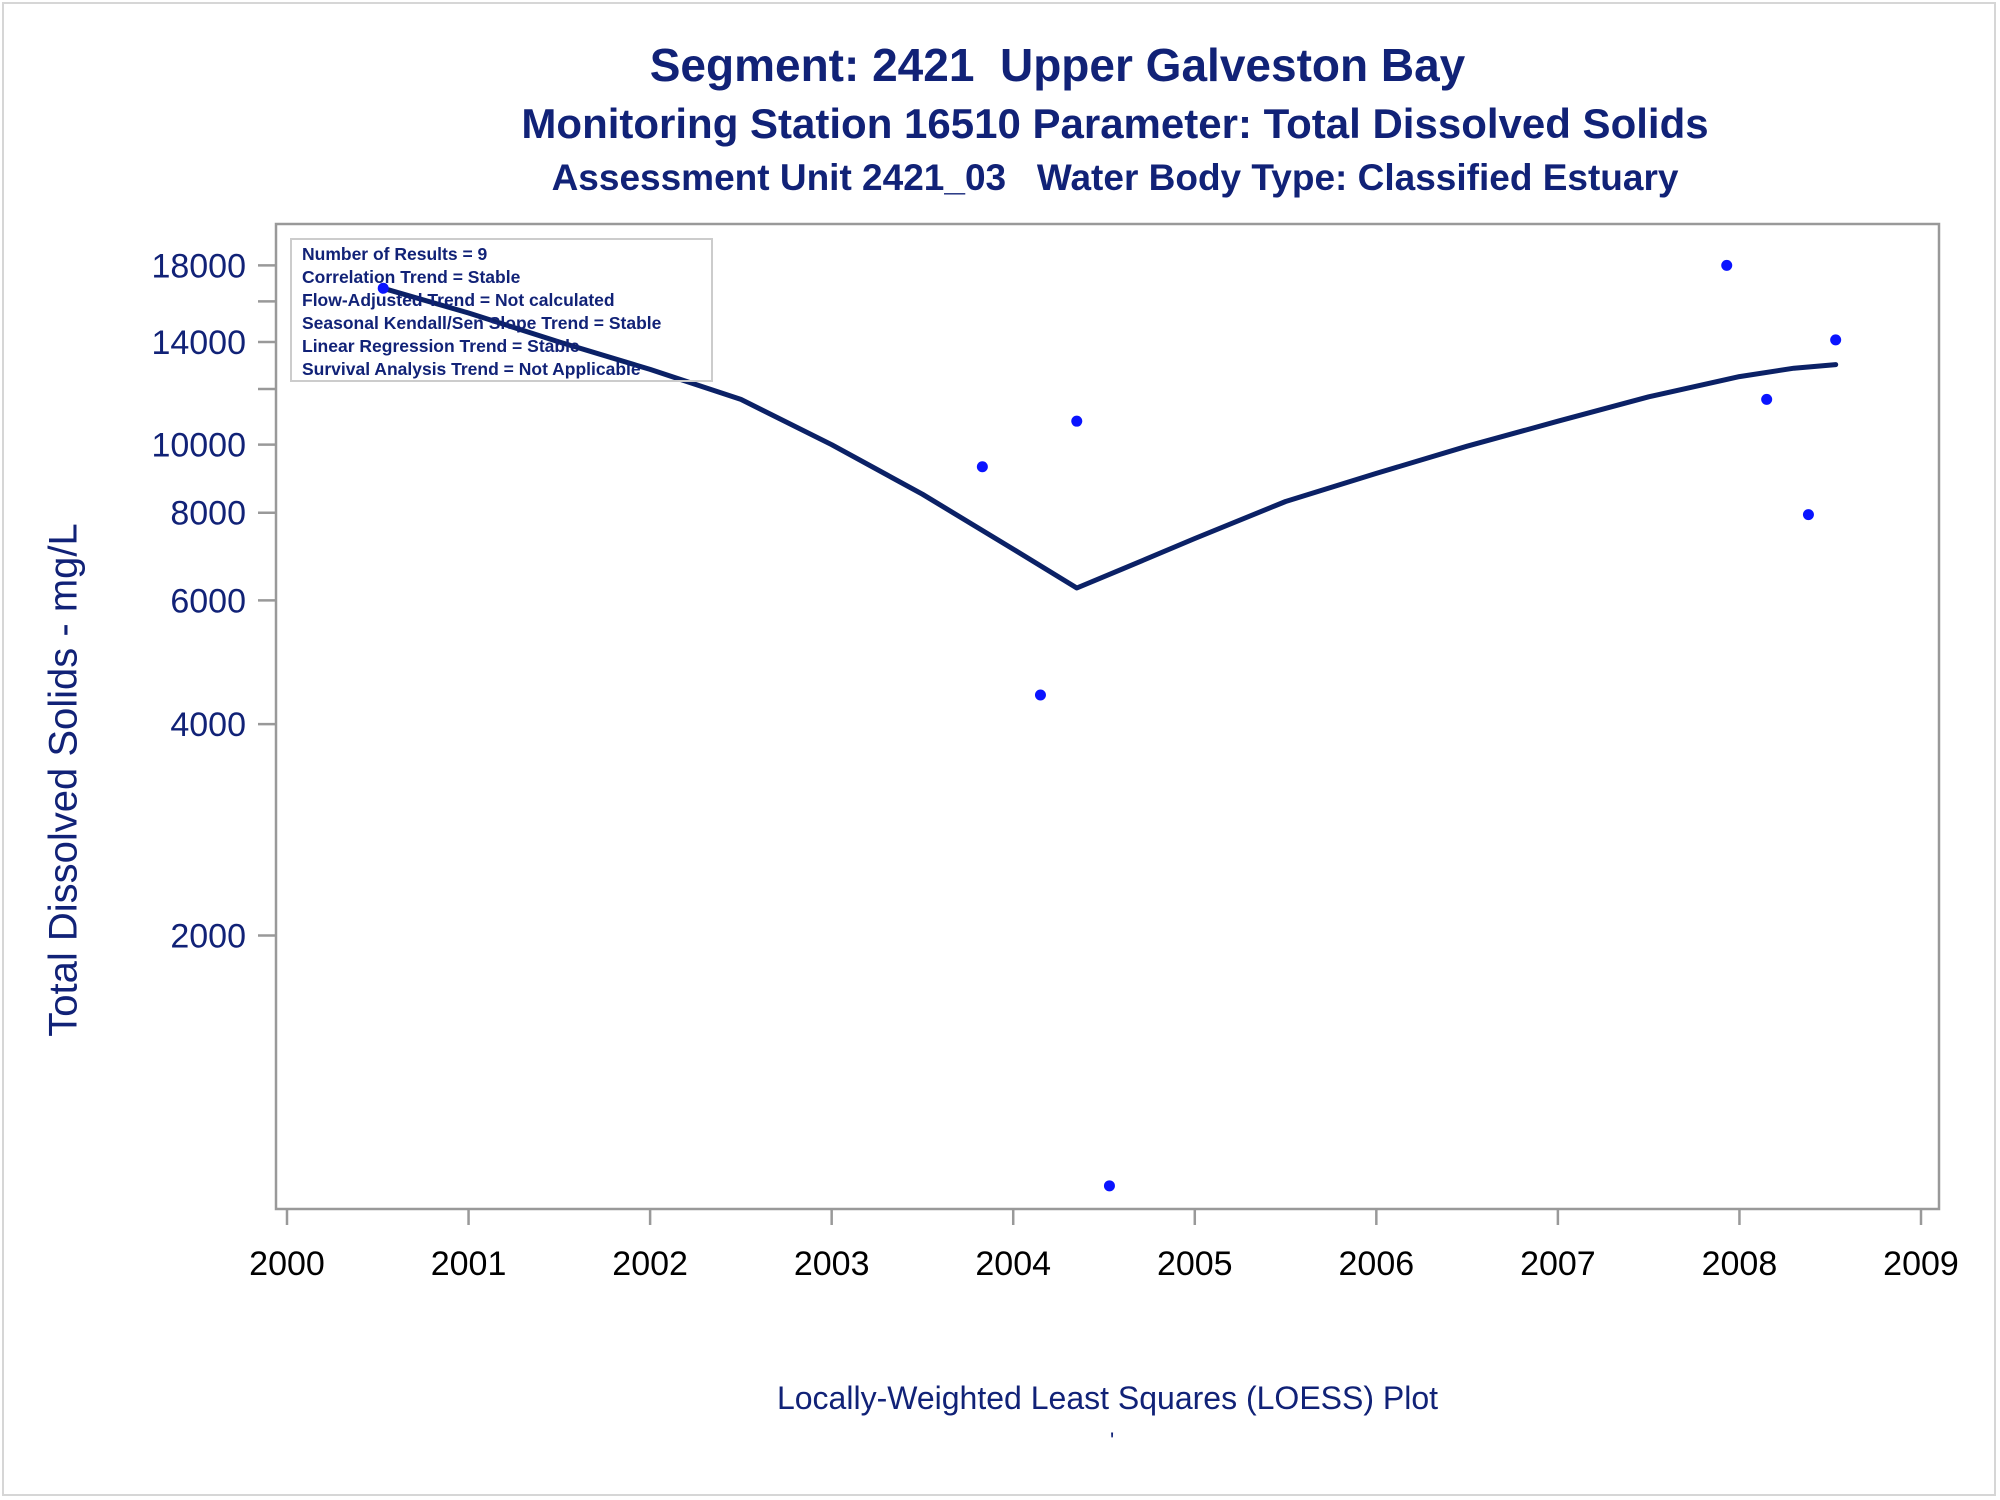 The height and width of the screenshot is (1500, 2000). I want to click on stats-box-frame, so click(501, 310).